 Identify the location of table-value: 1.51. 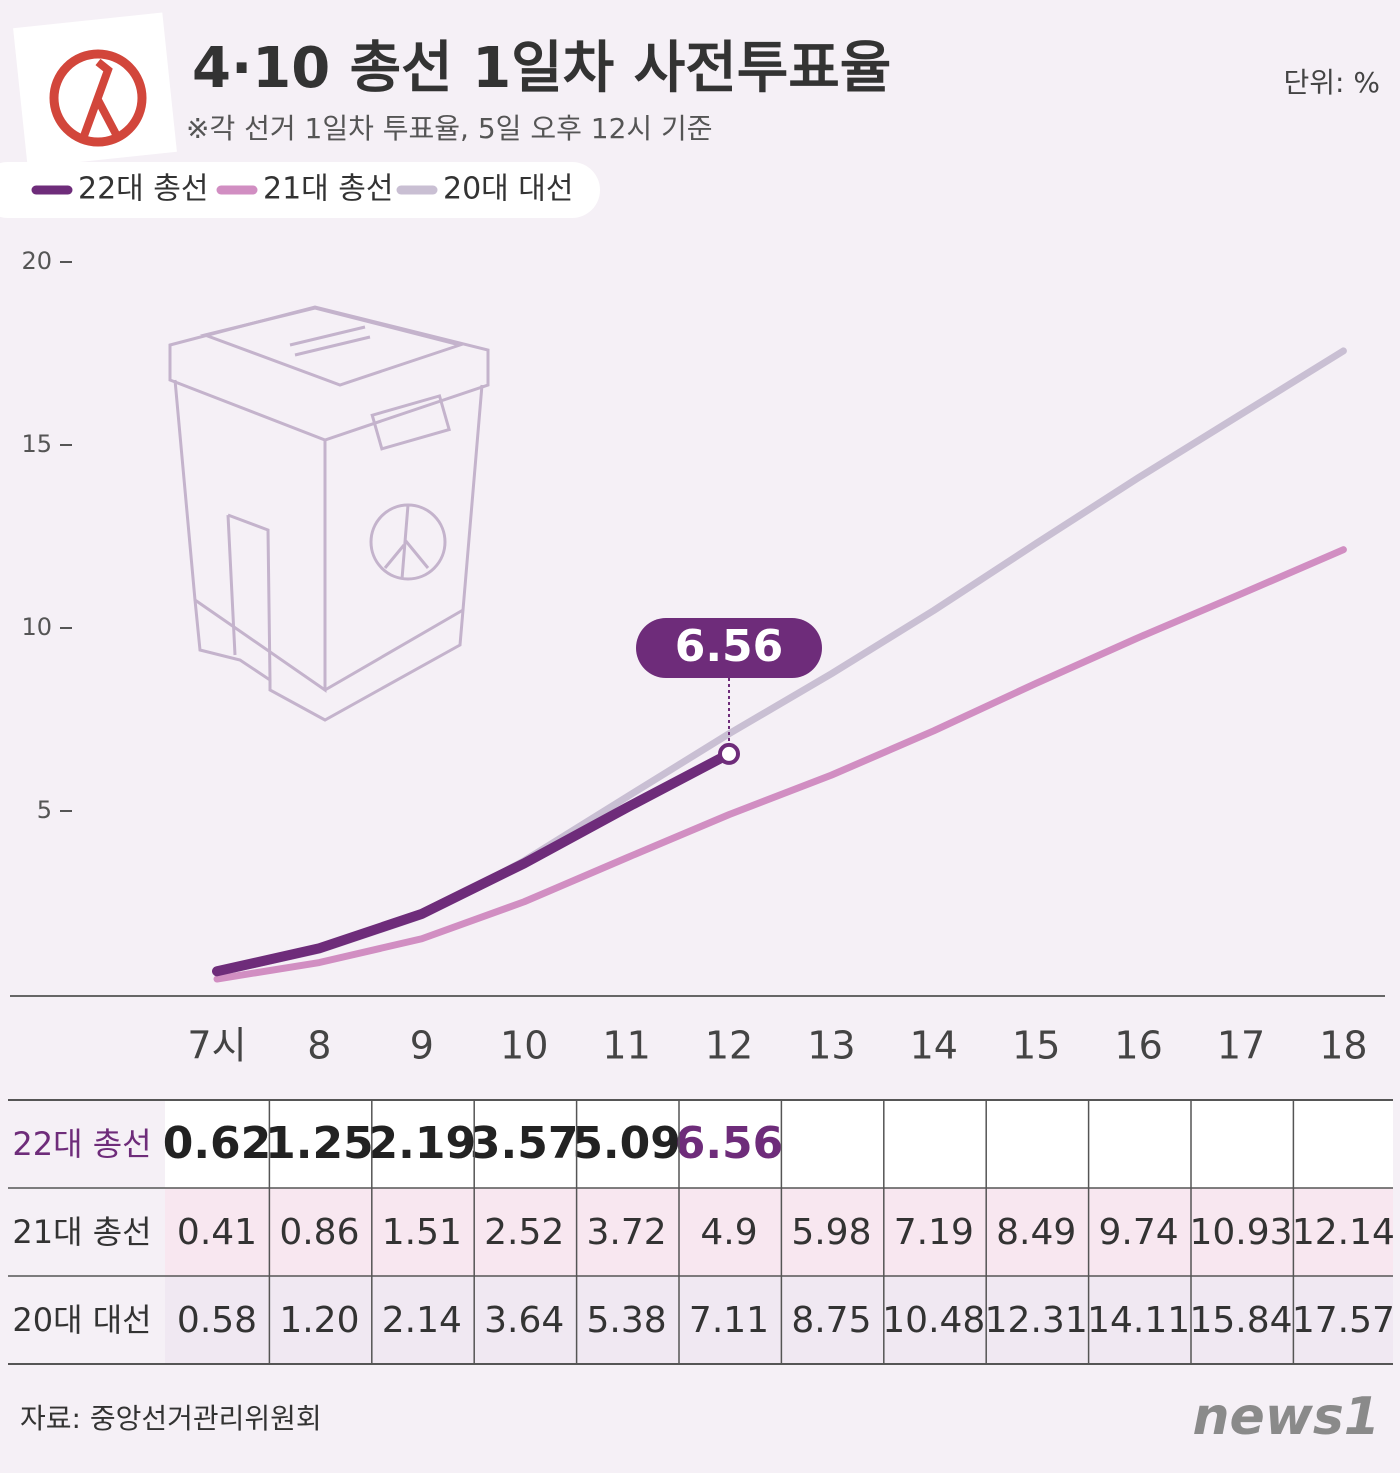
(422, 1232).